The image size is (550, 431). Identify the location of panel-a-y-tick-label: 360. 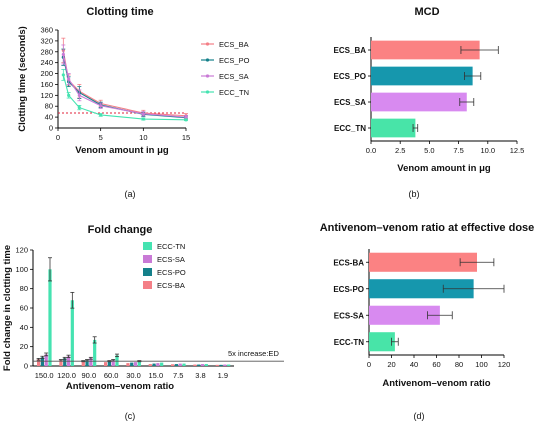
(46, 30).